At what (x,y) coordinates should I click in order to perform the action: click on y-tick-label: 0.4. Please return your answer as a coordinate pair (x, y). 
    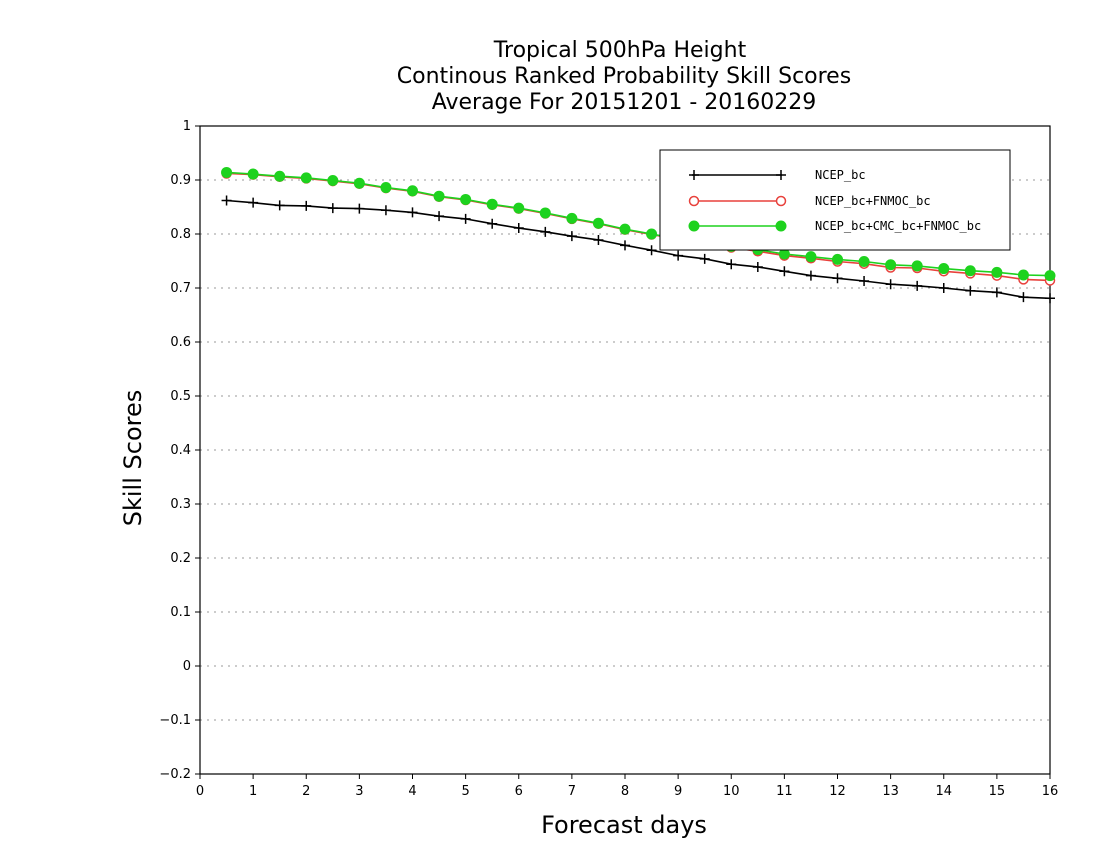
    Looking at the image, I should click on (180, 450).